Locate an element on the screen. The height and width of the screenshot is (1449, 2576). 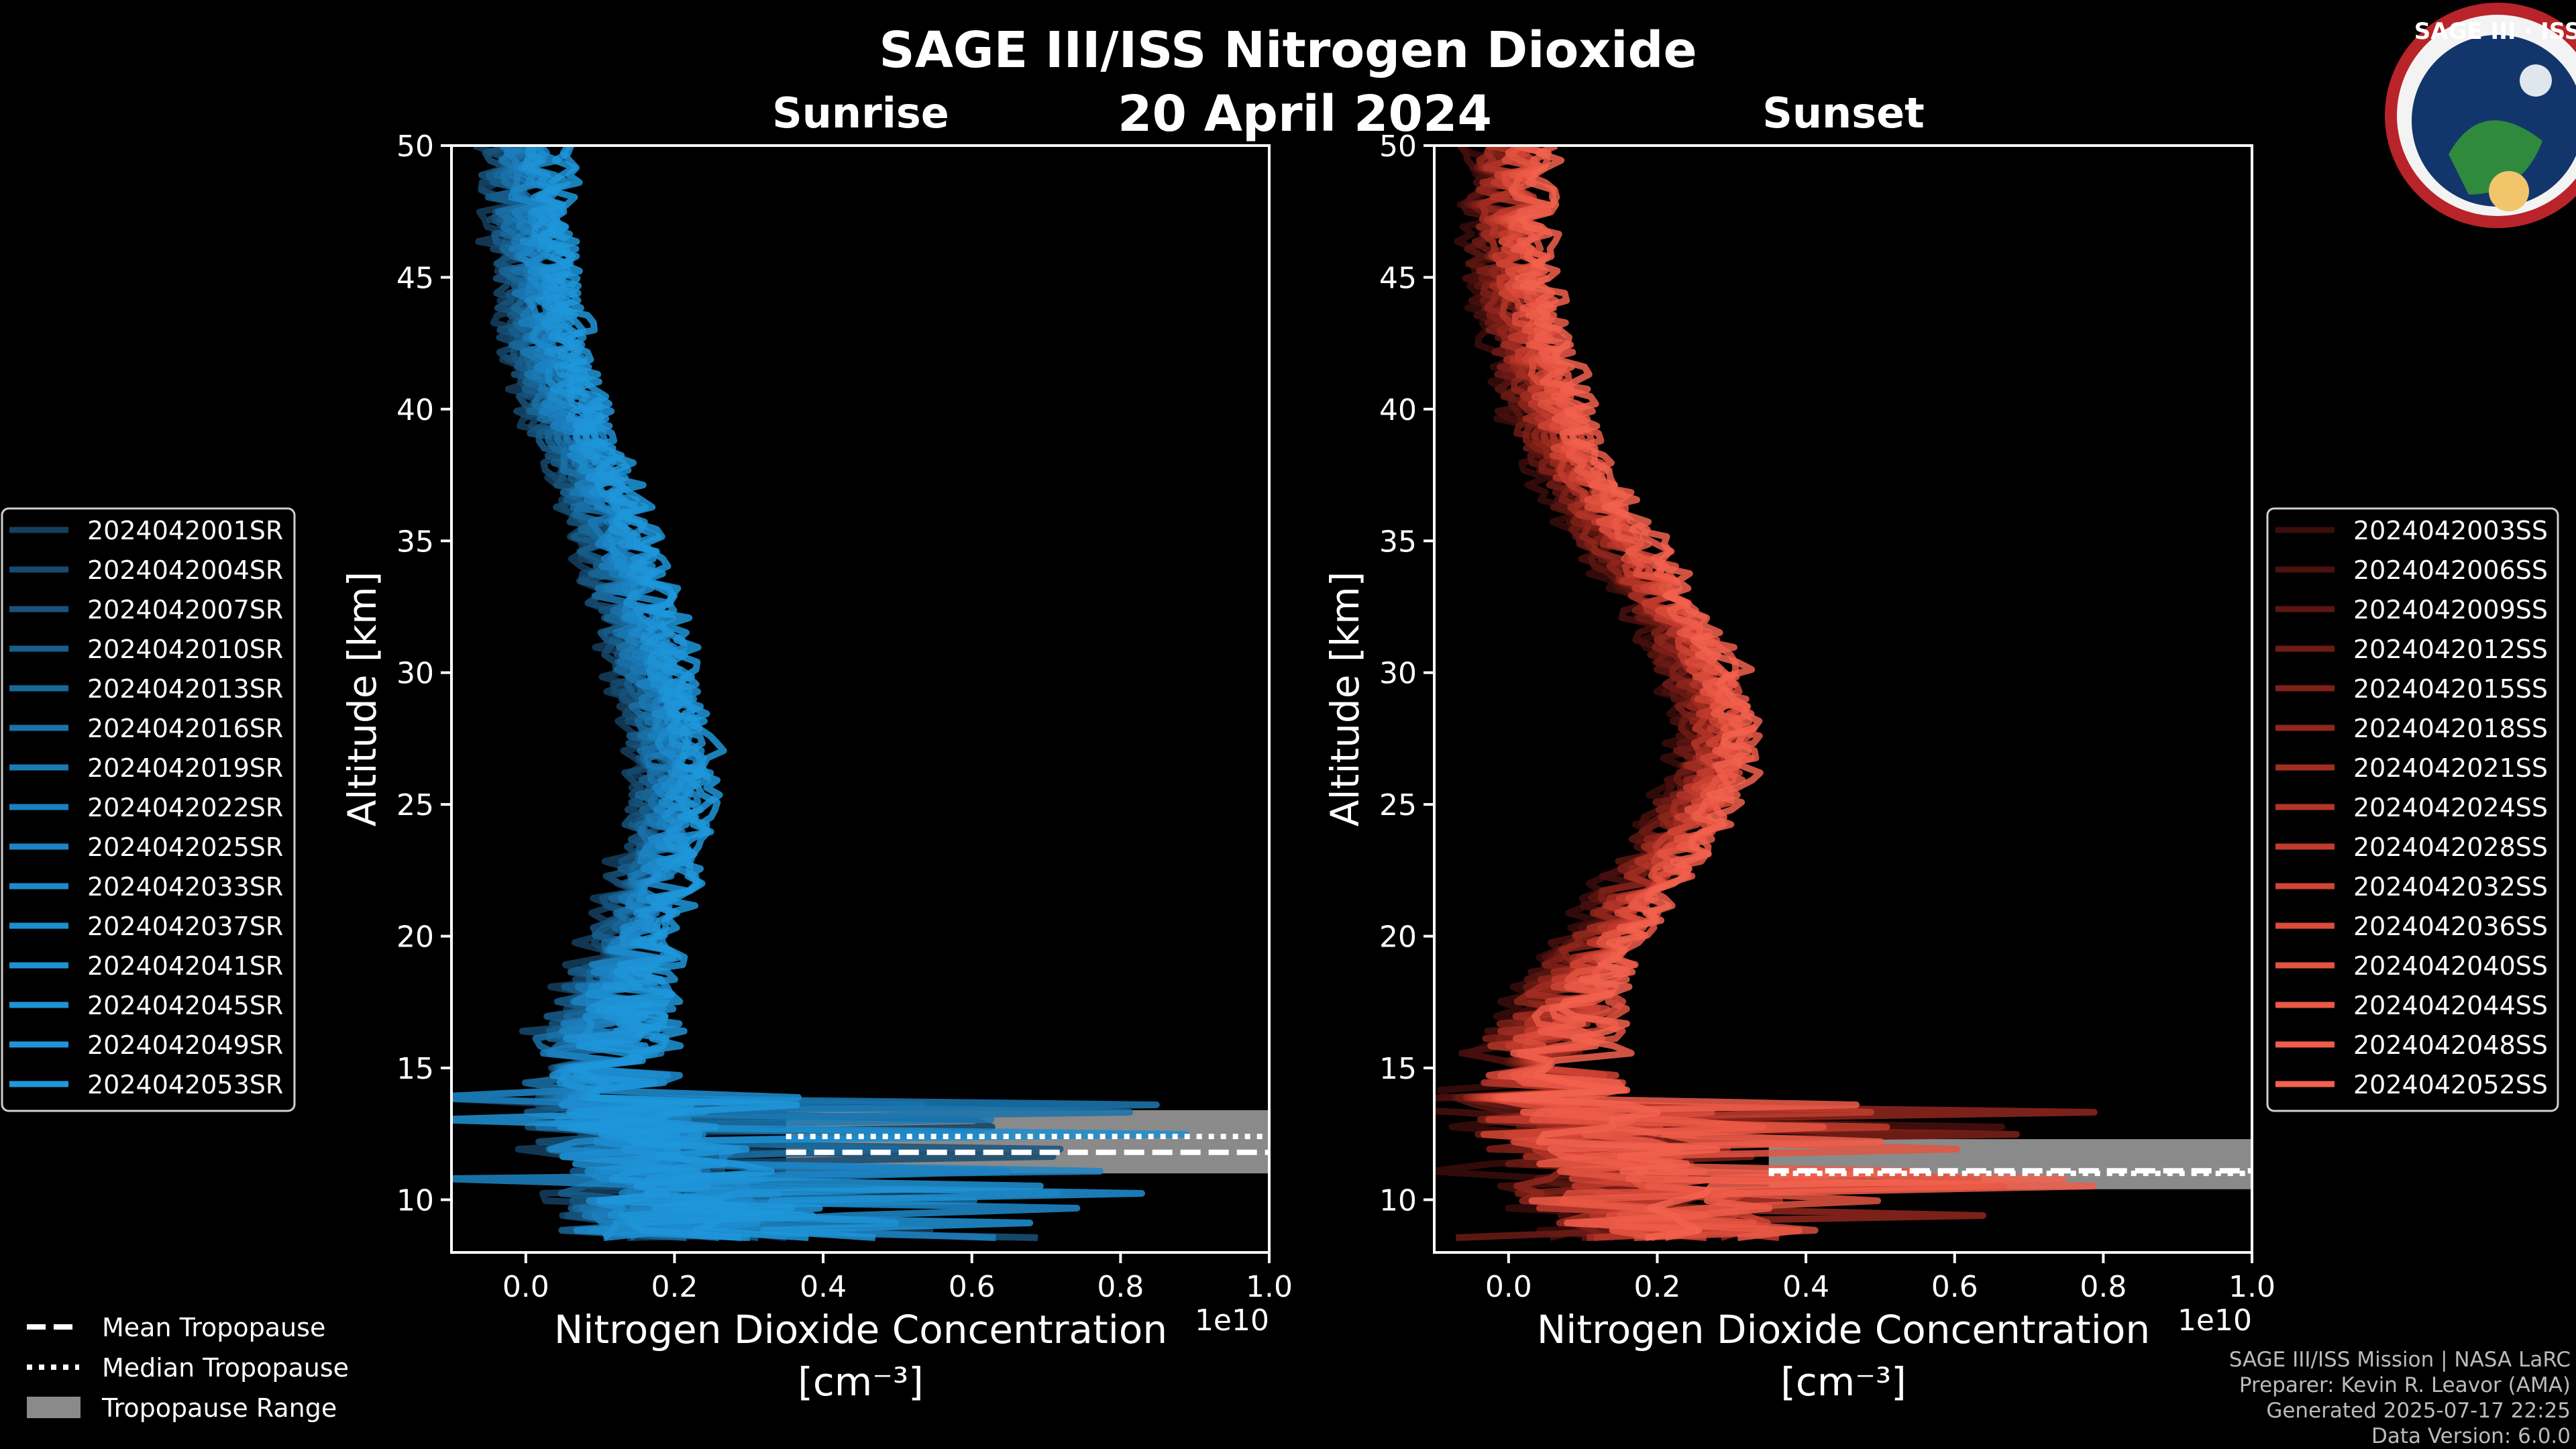
sunset-x-tick-label: 0.2 is located at coordinates (1656, 1287).